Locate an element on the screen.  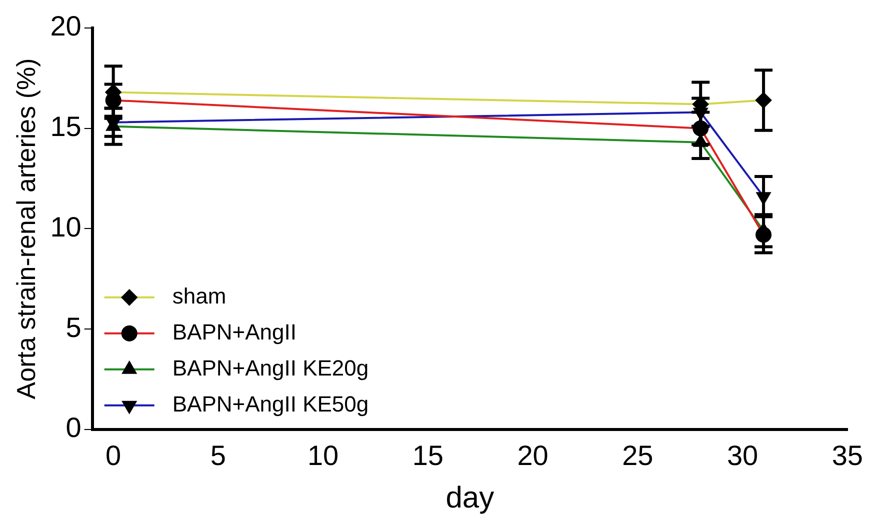
legend-label: BAPN+AngII KE50g is located at coordinates (270, 403).